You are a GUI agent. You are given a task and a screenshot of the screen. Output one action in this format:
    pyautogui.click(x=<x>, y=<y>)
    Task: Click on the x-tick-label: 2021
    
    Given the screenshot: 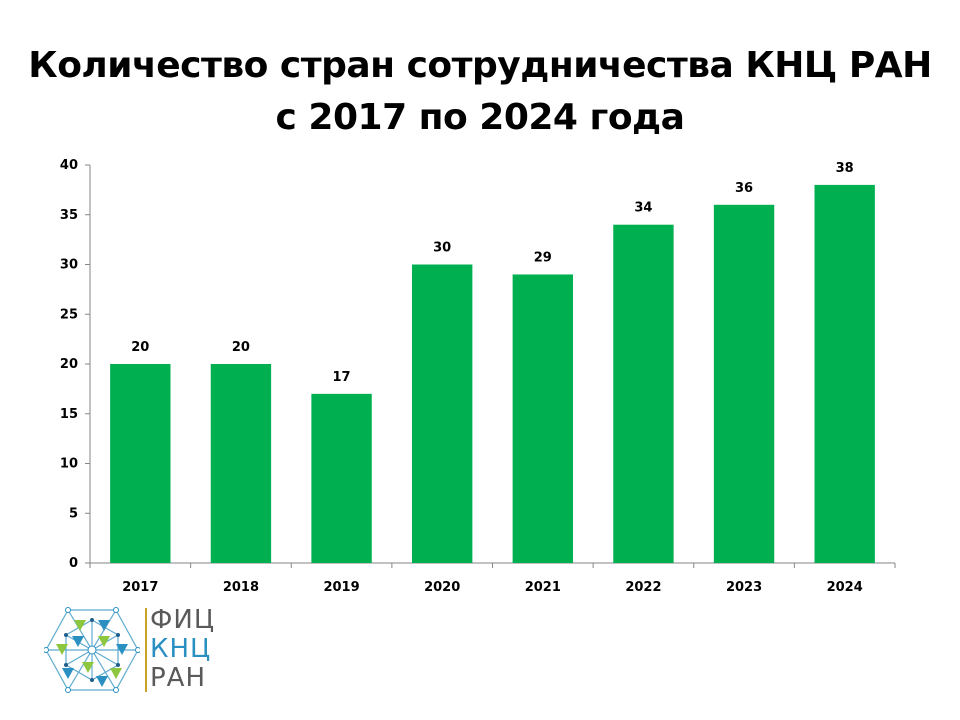 What is the action you would take?
    pyautogui.click(x=543, y=587)
    